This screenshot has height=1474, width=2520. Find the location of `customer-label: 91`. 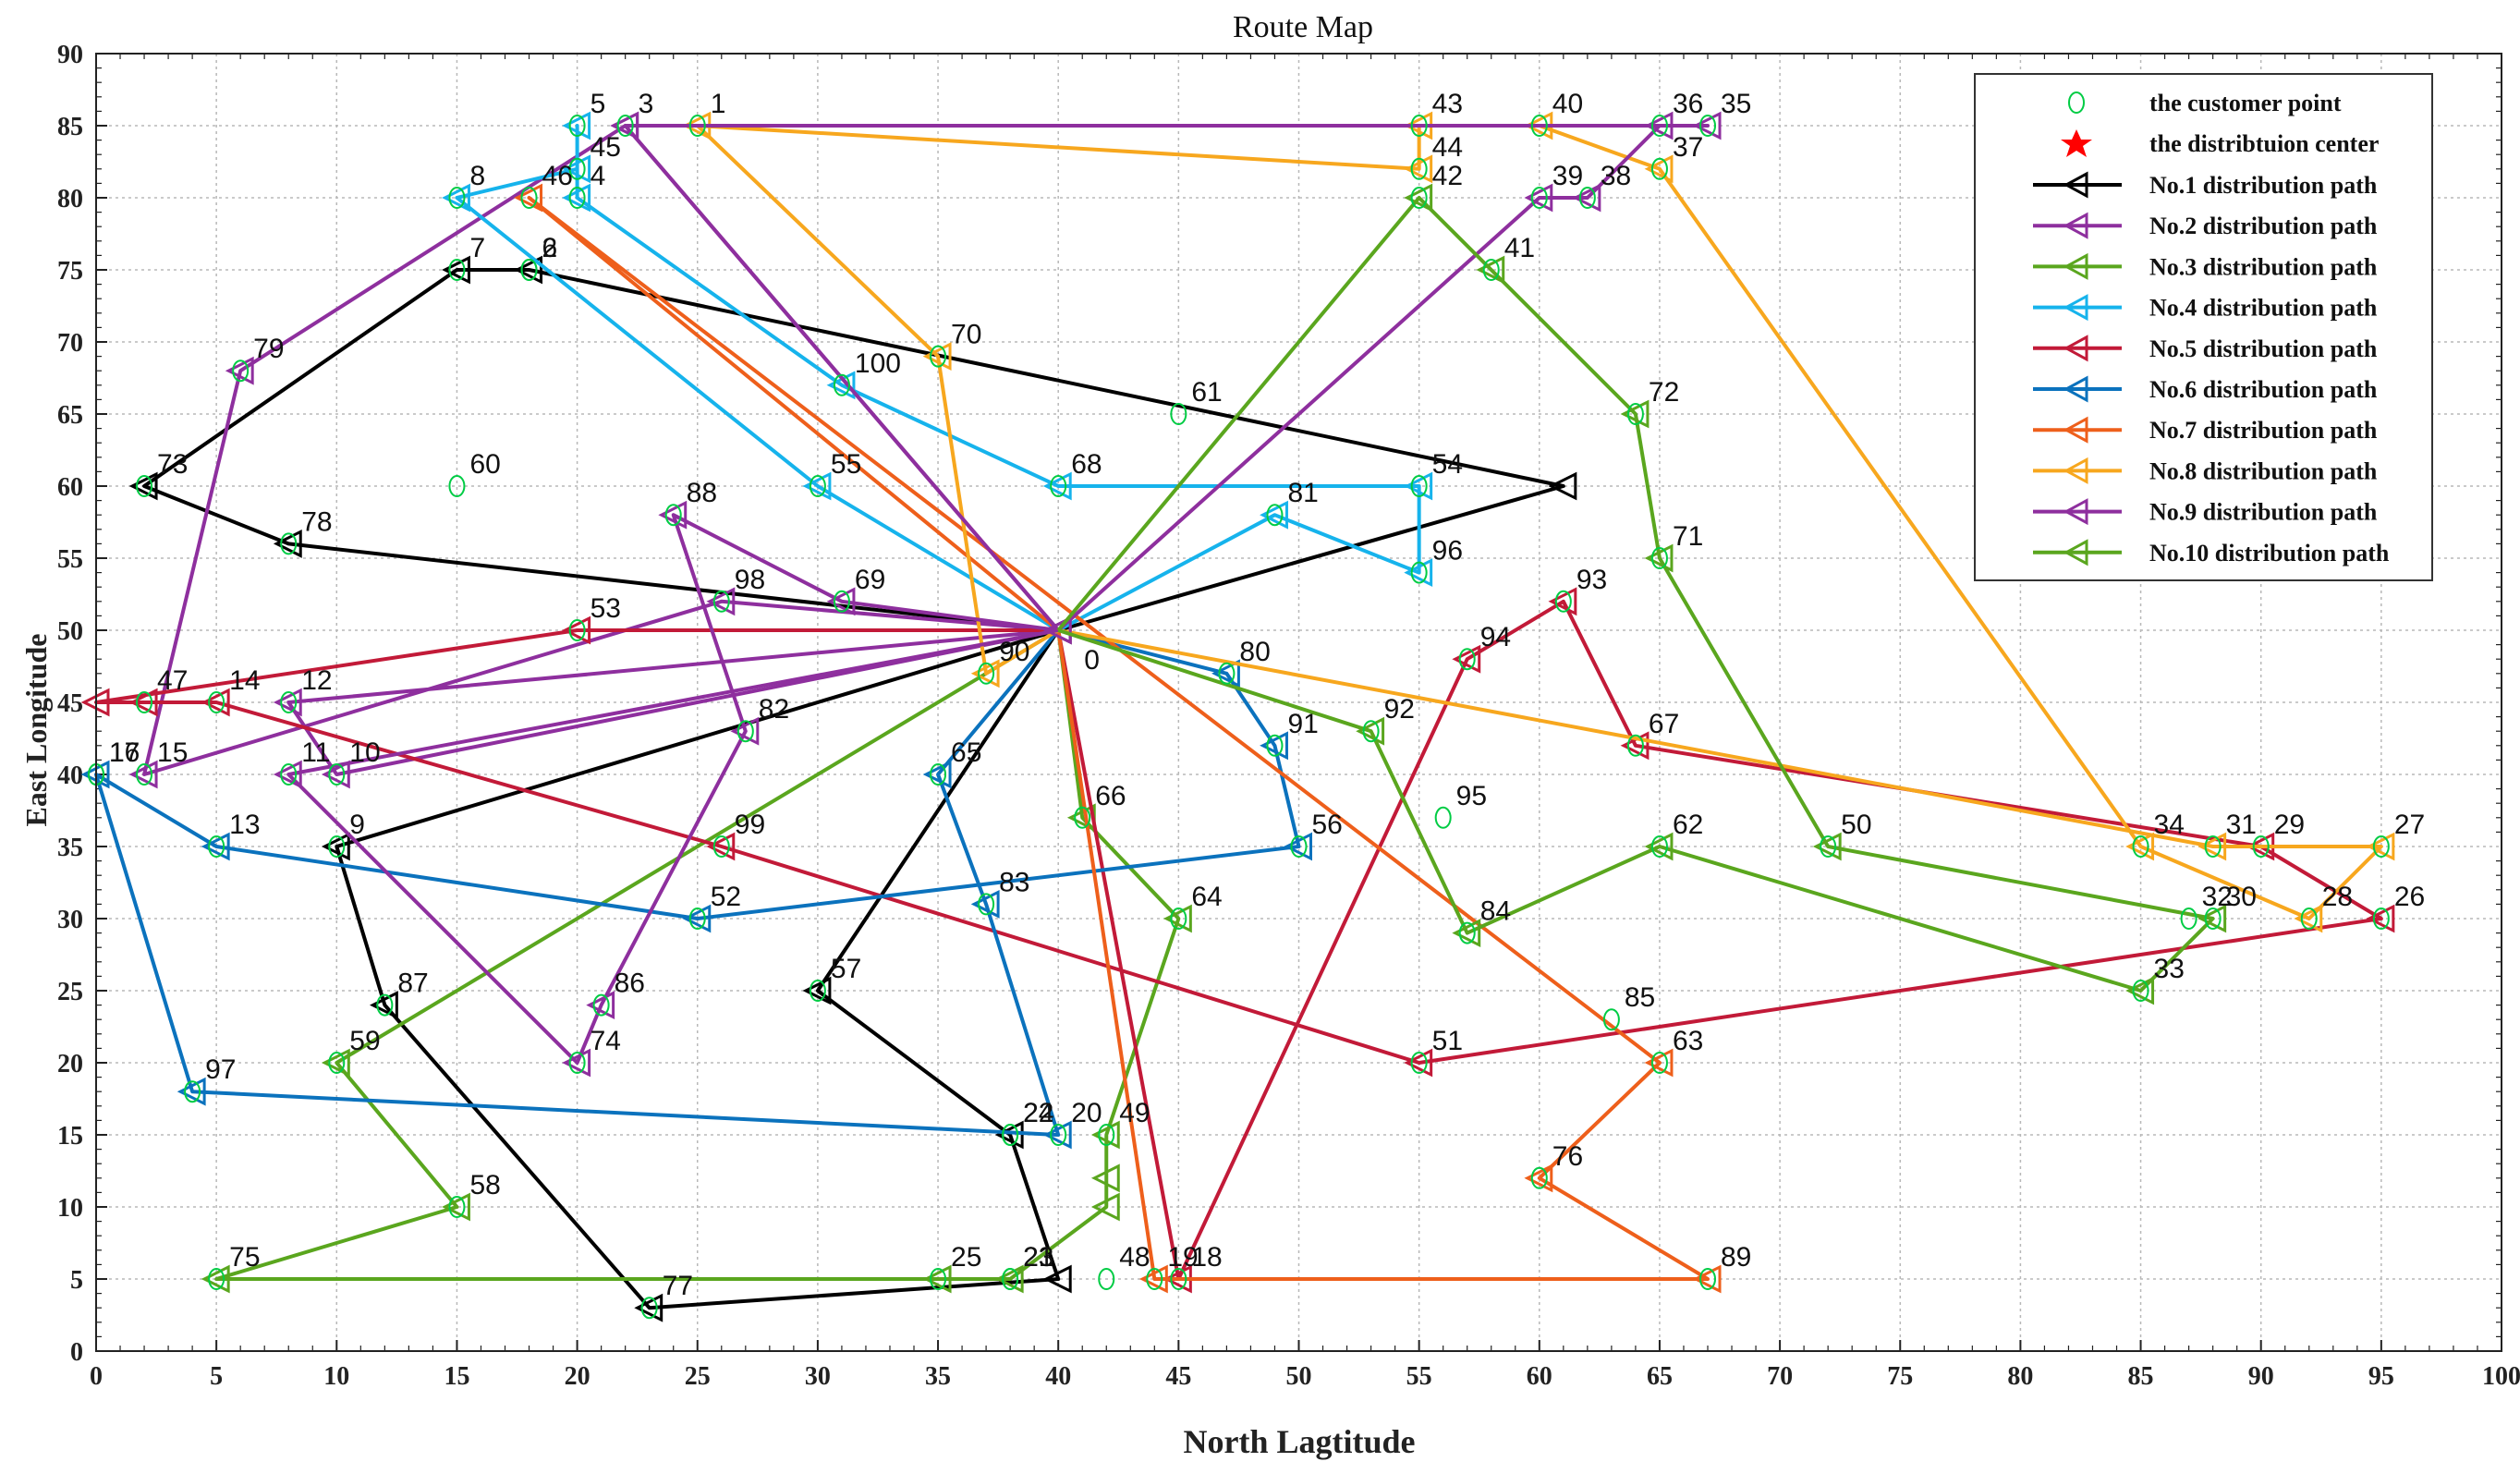

customer-label: 91 is located at coordinates (1302, 724).